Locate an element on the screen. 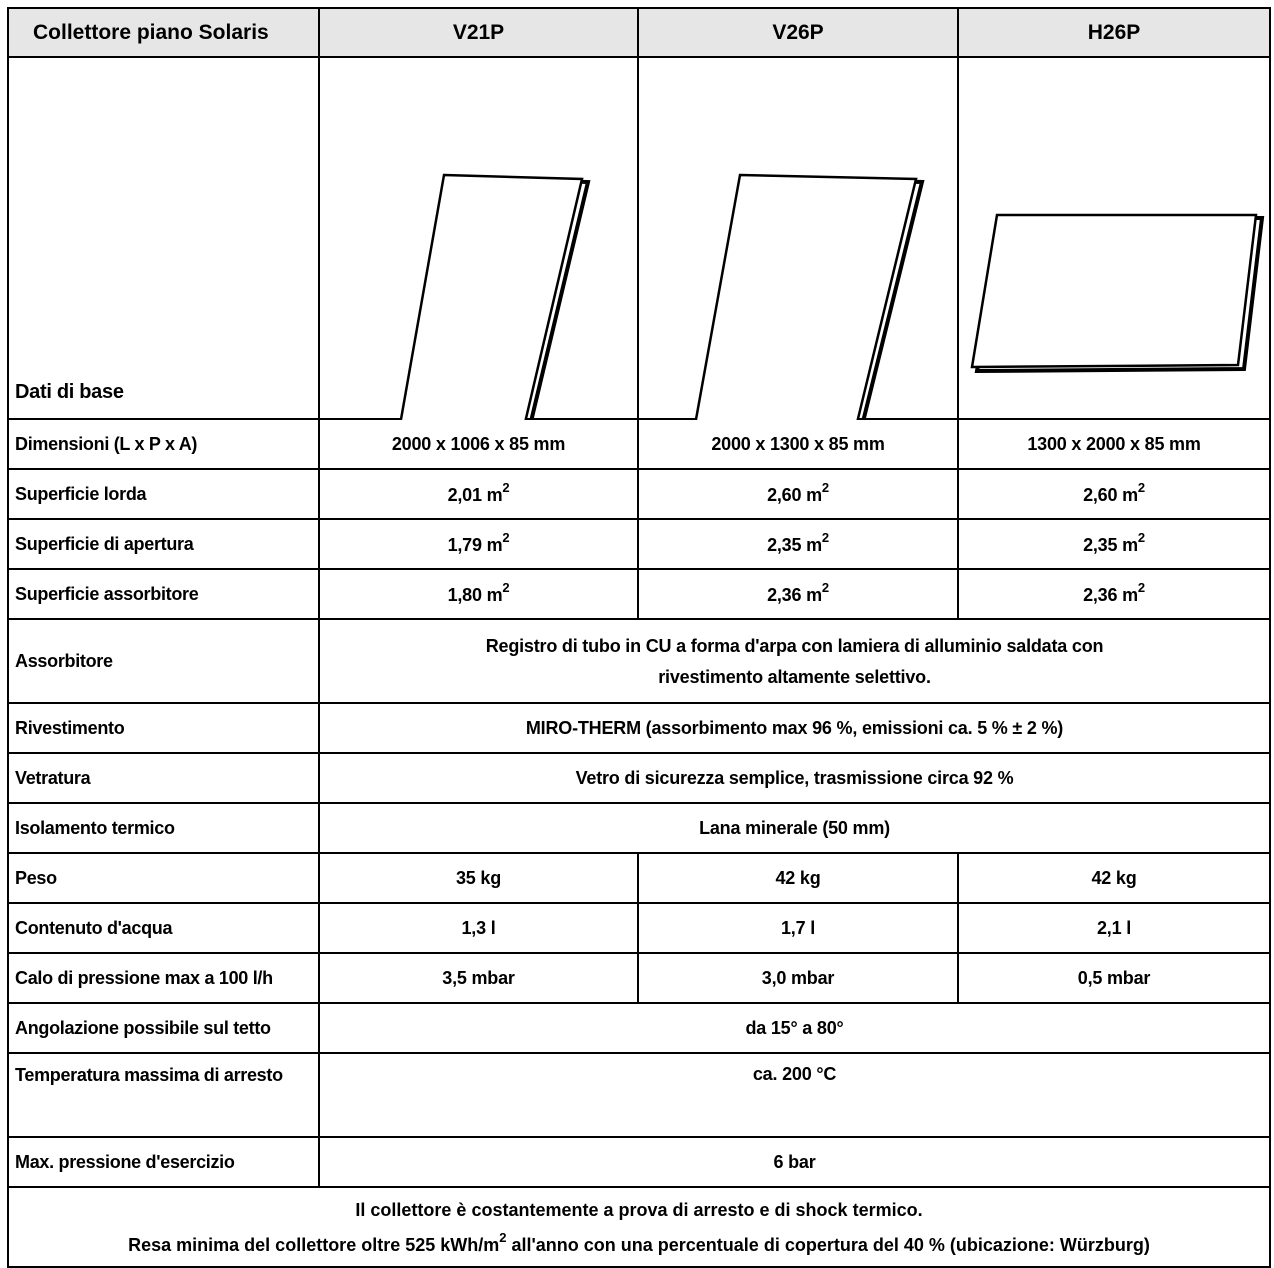 The image size is (1274, 1268). cell-value: ca. 200 °C is located at coordinates (794, 1095).